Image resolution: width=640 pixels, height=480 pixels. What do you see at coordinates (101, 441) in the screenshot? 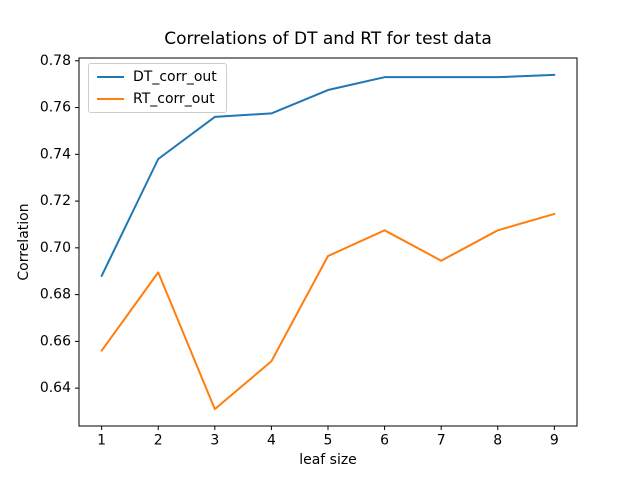
I see `x-tick-label: 1` at bounding box center [101, 441].